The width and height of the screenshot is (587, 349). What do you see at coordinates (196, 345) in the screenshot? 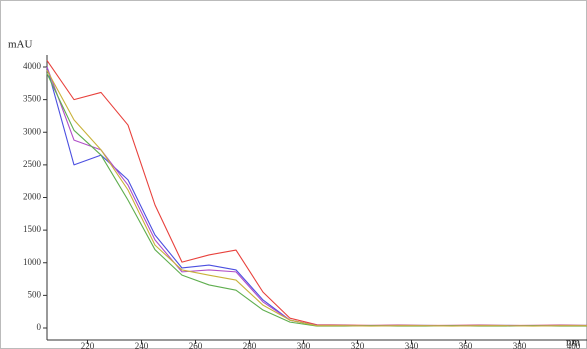
I see `x-tick-label: 260` at bounding box center [196, 345].